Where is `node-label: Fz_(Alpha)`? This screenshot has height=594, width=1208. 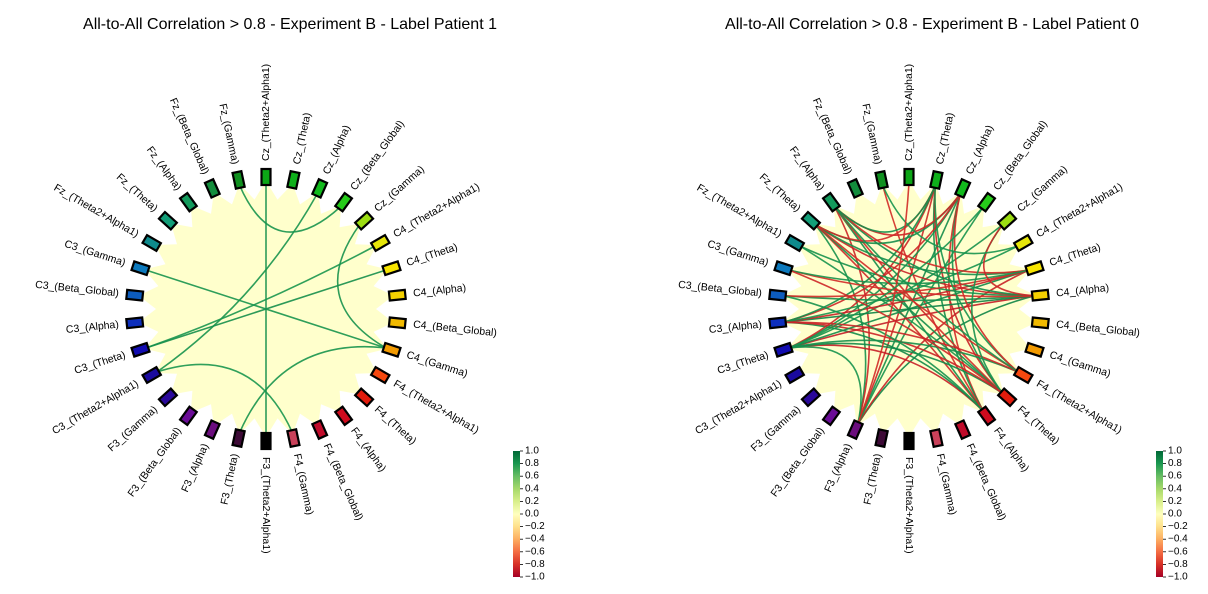
node-label: Fz_(Alpha) is located at coordinates (164, 168).